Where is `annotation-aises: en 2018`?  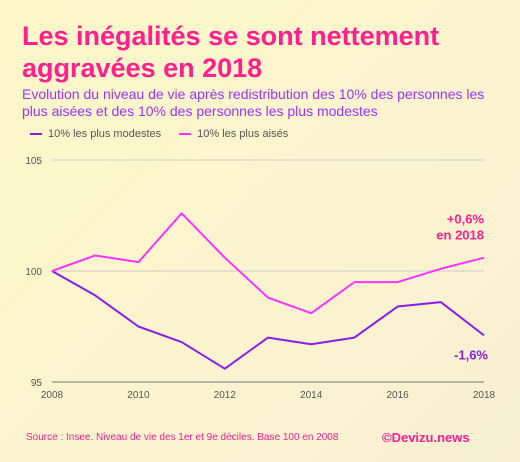 annotation-aises: en 2018 is located at coordinates (460, 235).